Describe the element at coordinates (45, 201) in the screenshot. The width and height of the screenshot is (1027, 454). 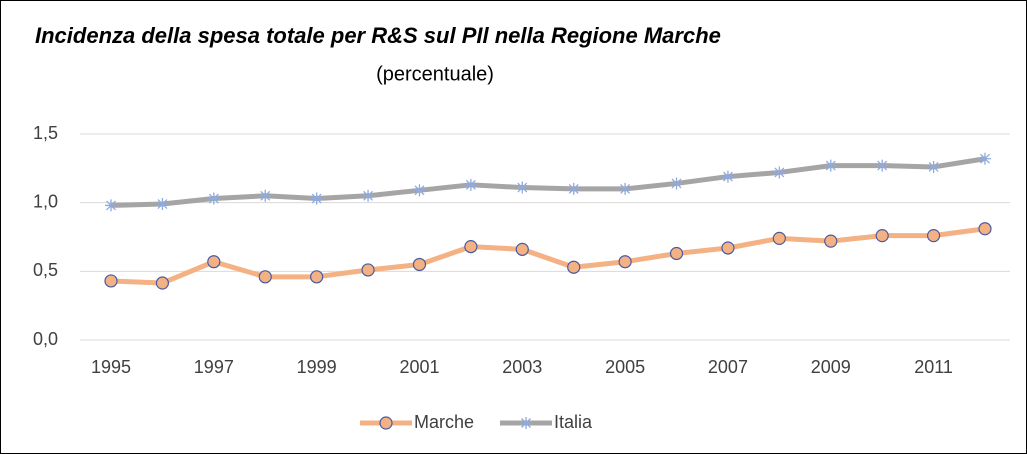
I see `y-tick-label: 1,0` at that location.